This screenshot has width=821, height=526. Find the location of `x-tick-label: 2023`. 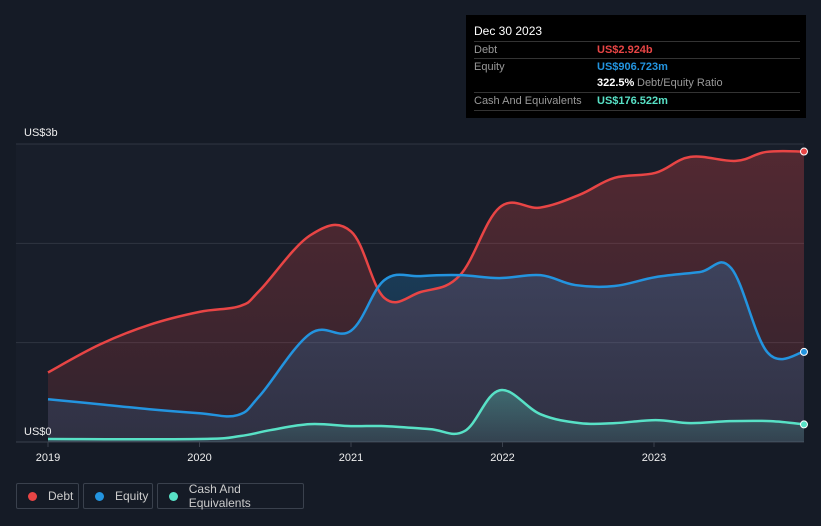

x-tick-label: 2023 is located at coordinates (654, 458).